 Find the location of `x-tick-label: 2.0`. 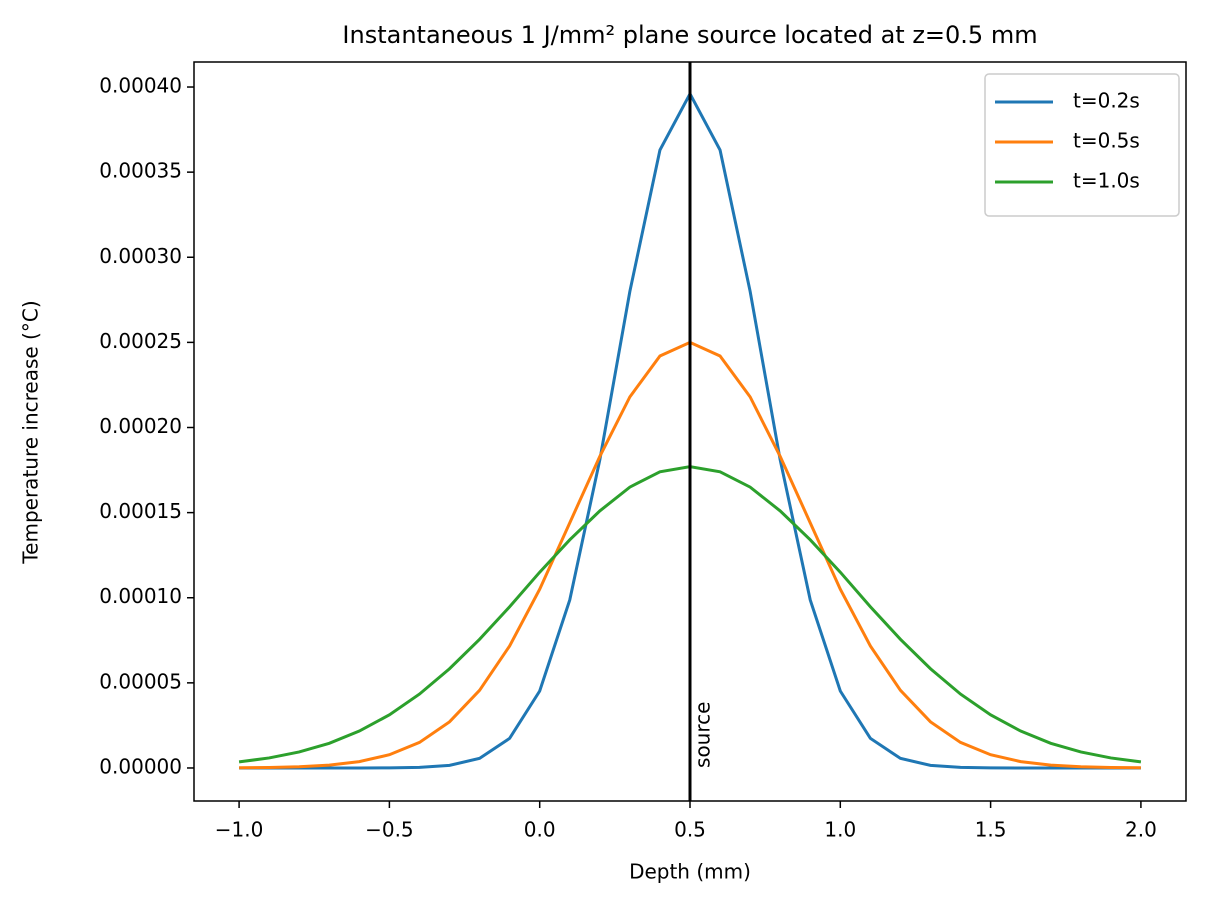

x-tick-label: 2.0 is located at coordinates (1141, 830).